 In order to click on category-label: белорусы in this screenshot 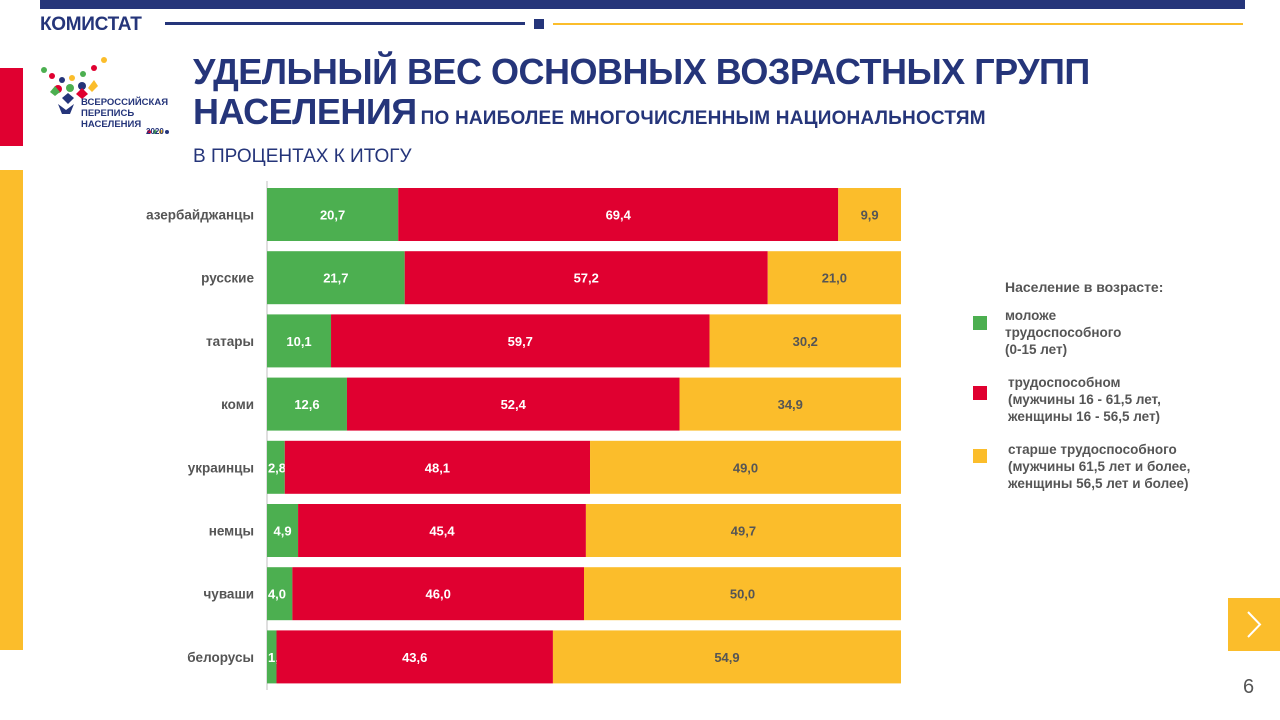, I will do `click(220, 657)`.